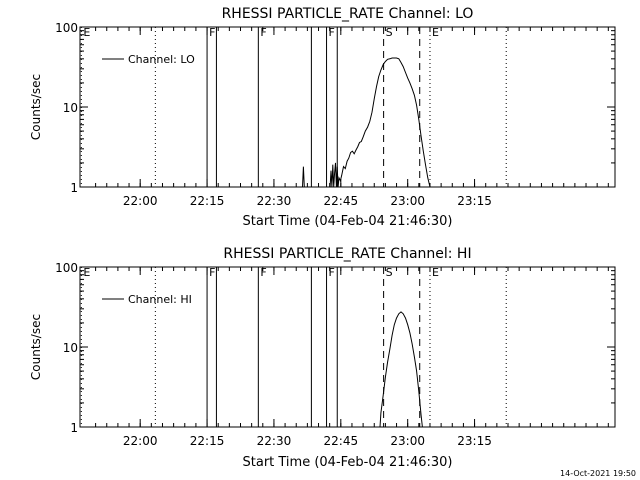 The height and width of the screenshot is (480, 640). Describe the element at coordinates (366, 122) in the screenshot. I see `series-line-channel-lo` at that location.